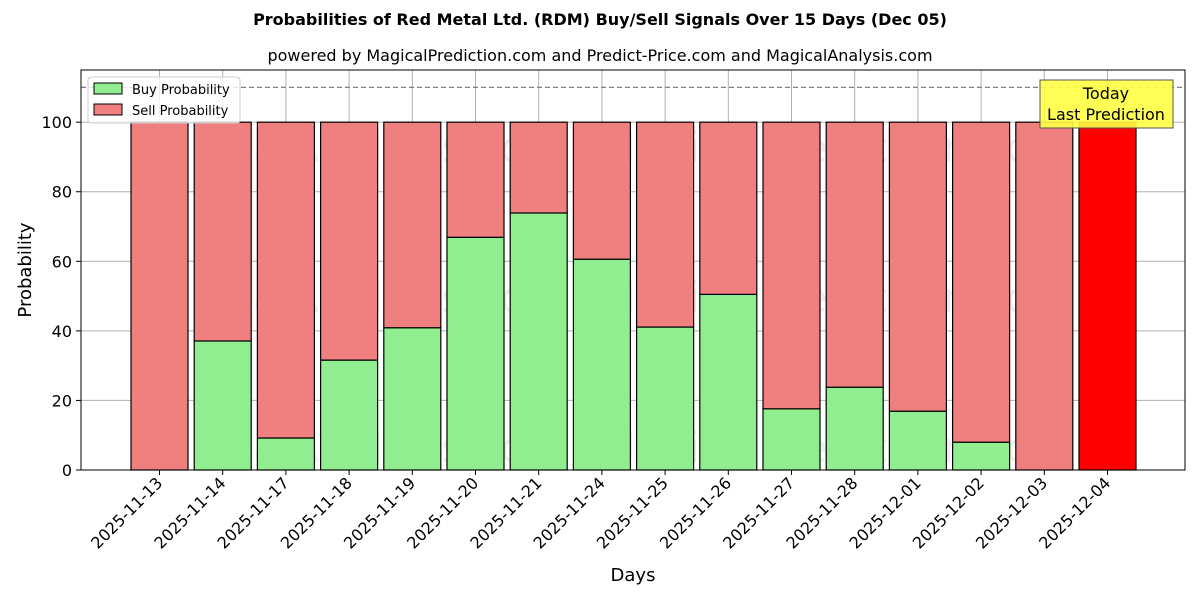  What do you see at coordinates (62, 331) in the screenshot?
I see `y-tick-label: 40` at bounding box center [62, 331].